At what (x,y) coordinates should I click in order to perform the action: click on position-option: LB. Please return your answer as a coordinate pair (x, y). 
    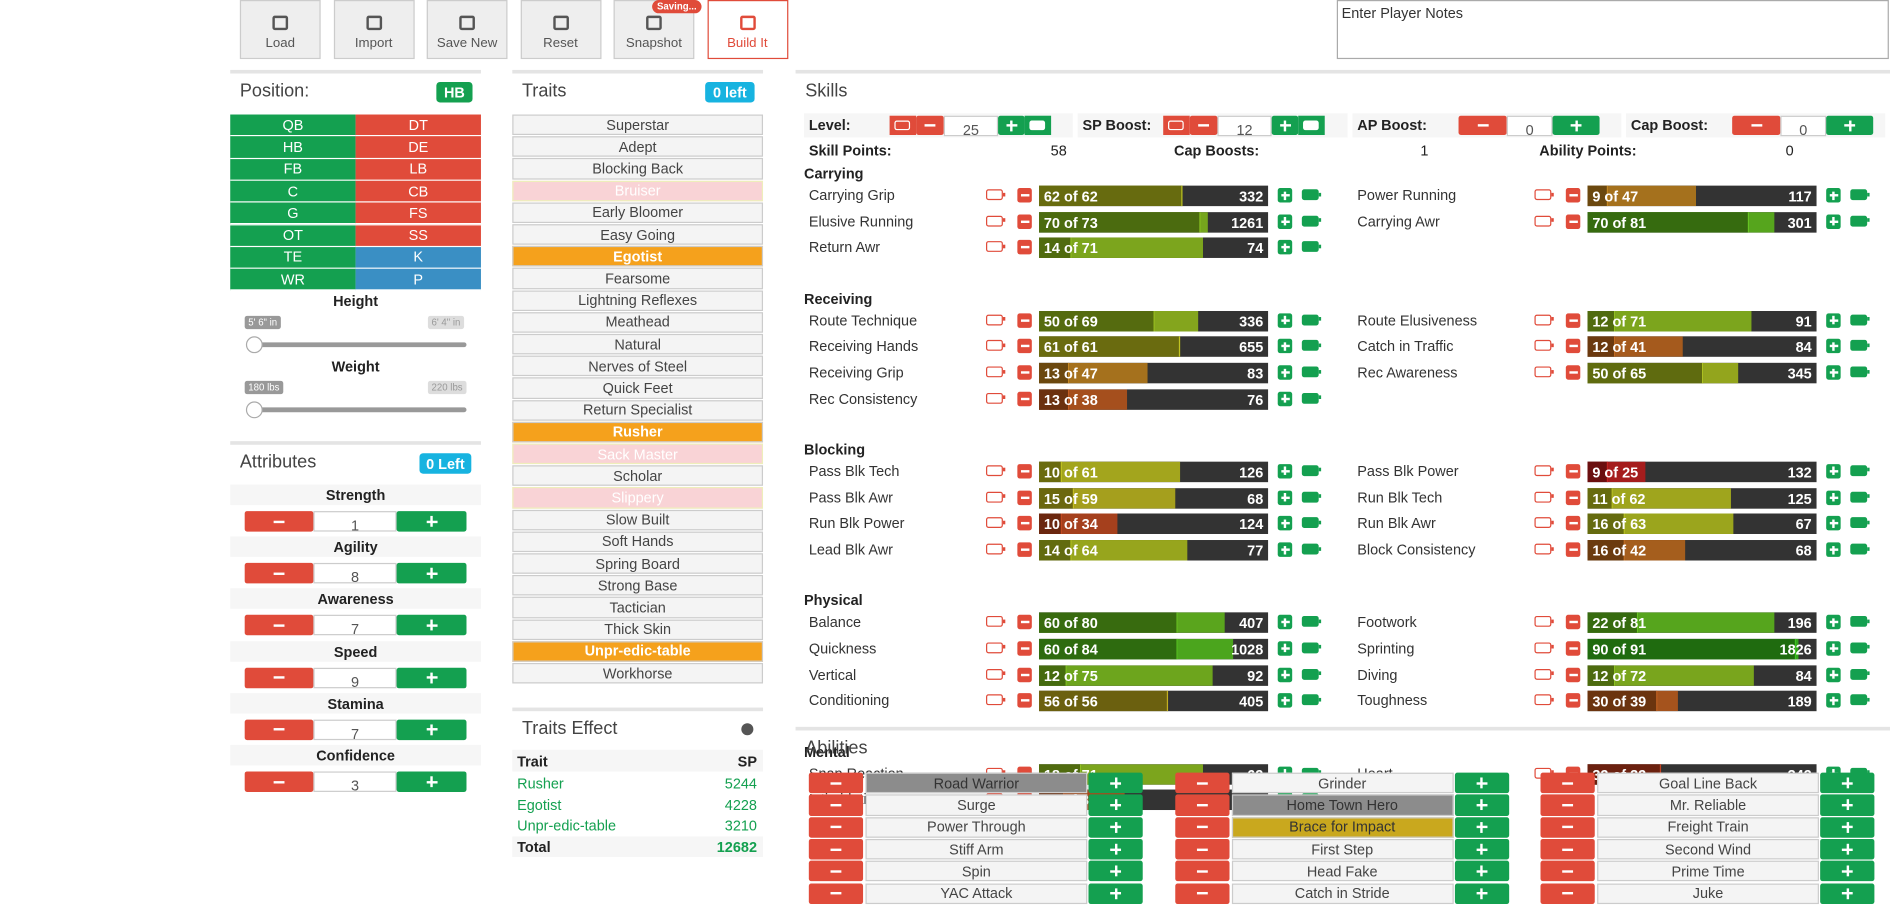
    Looking at the image, I should click on (418, 169).